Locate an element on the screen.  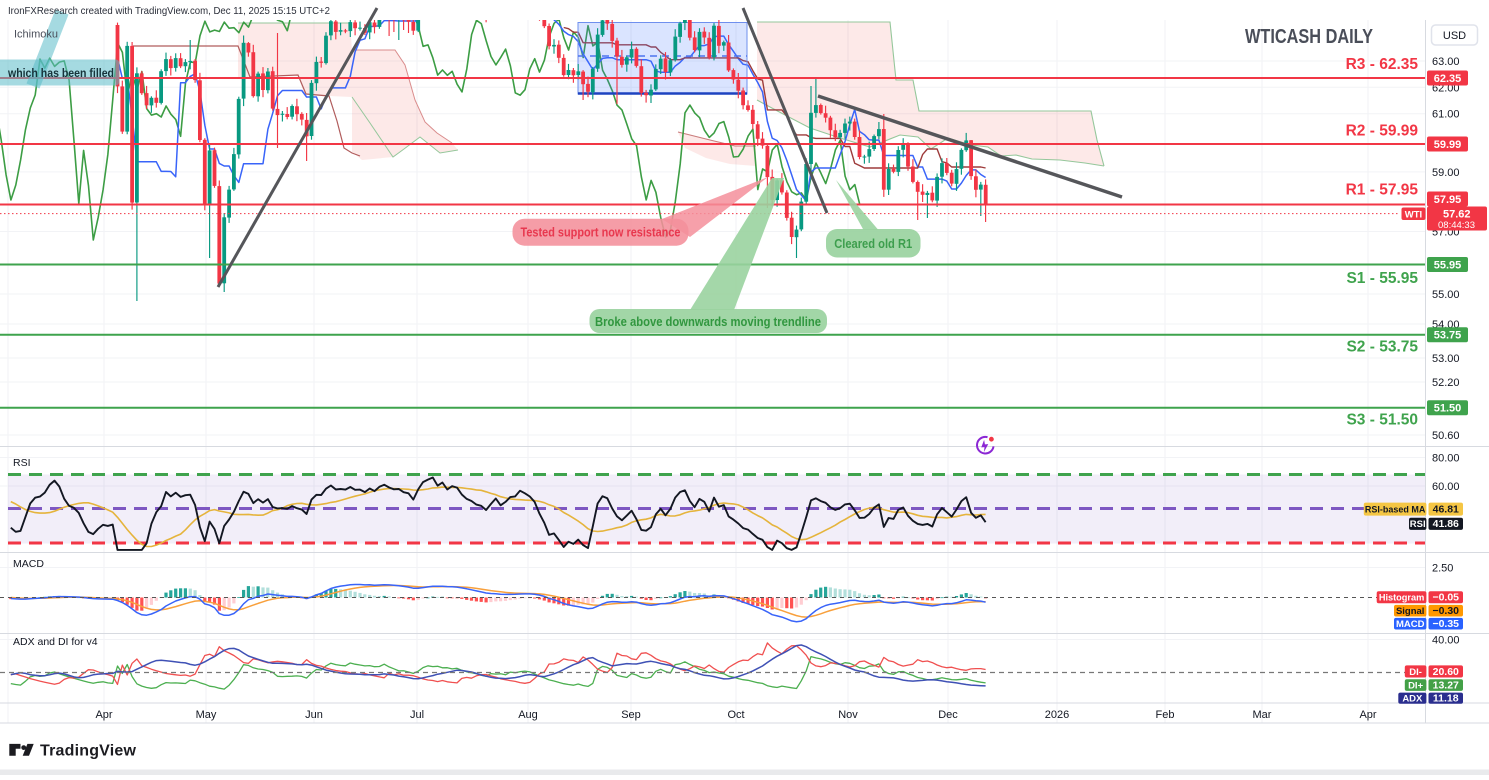
svg-text: Signal is located at coordinates (1410, 611).